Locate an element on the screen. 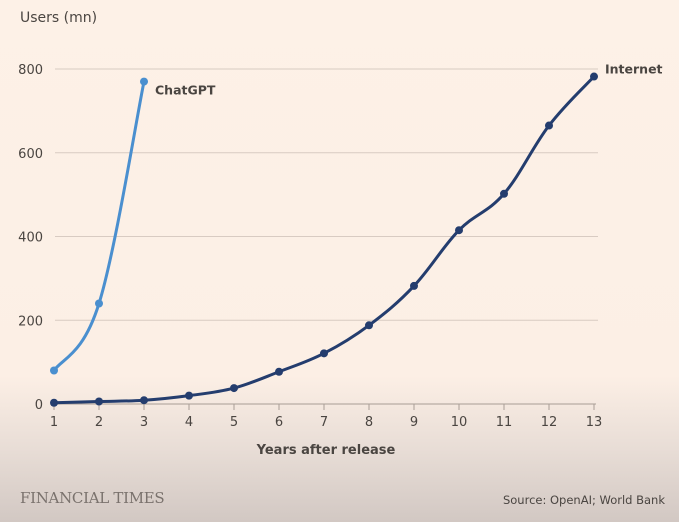 This screenshot has width=679, height=522. x-tick-label: 12 is located at coordinates (549, 422).